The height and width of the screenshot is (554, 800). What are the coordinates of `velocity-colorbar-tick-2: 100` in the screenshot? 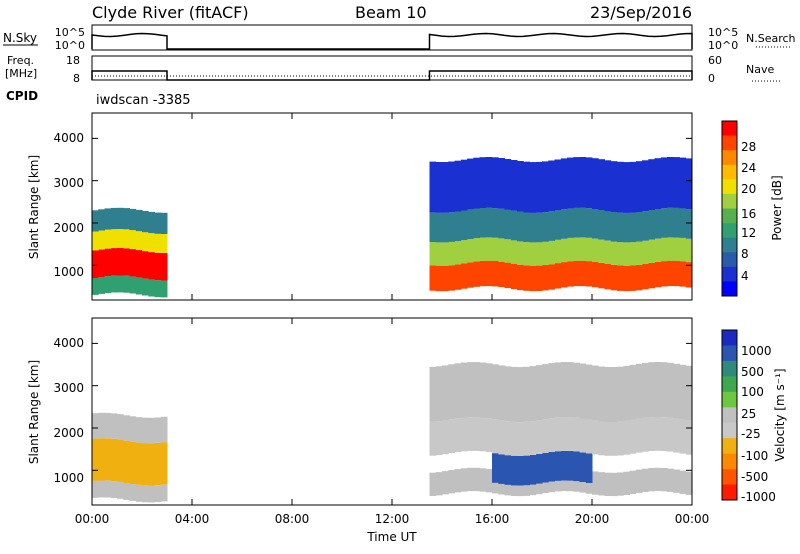 It's located at (752, 392).